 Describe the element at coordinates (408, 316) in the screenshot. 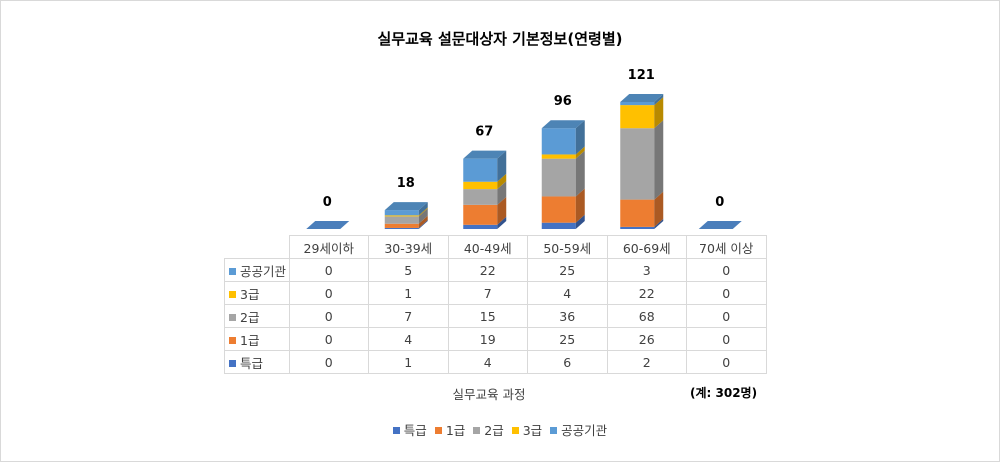

I see `data-value-cell: 7` at that location.